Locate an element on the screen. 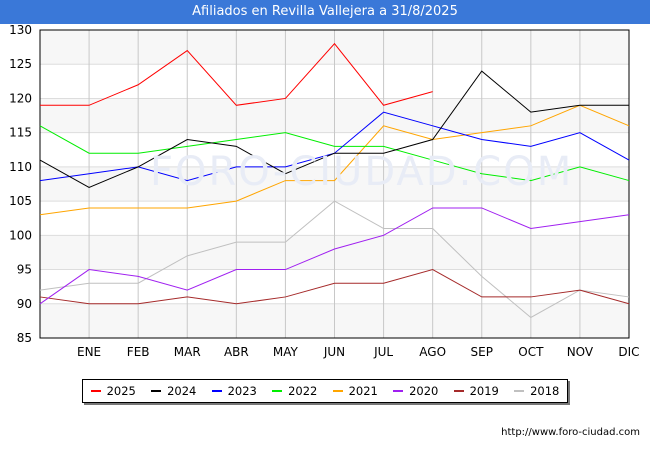 This screenshot has height=450, width=650. x-tick-label: FEB is located at coordinates (138, 352).